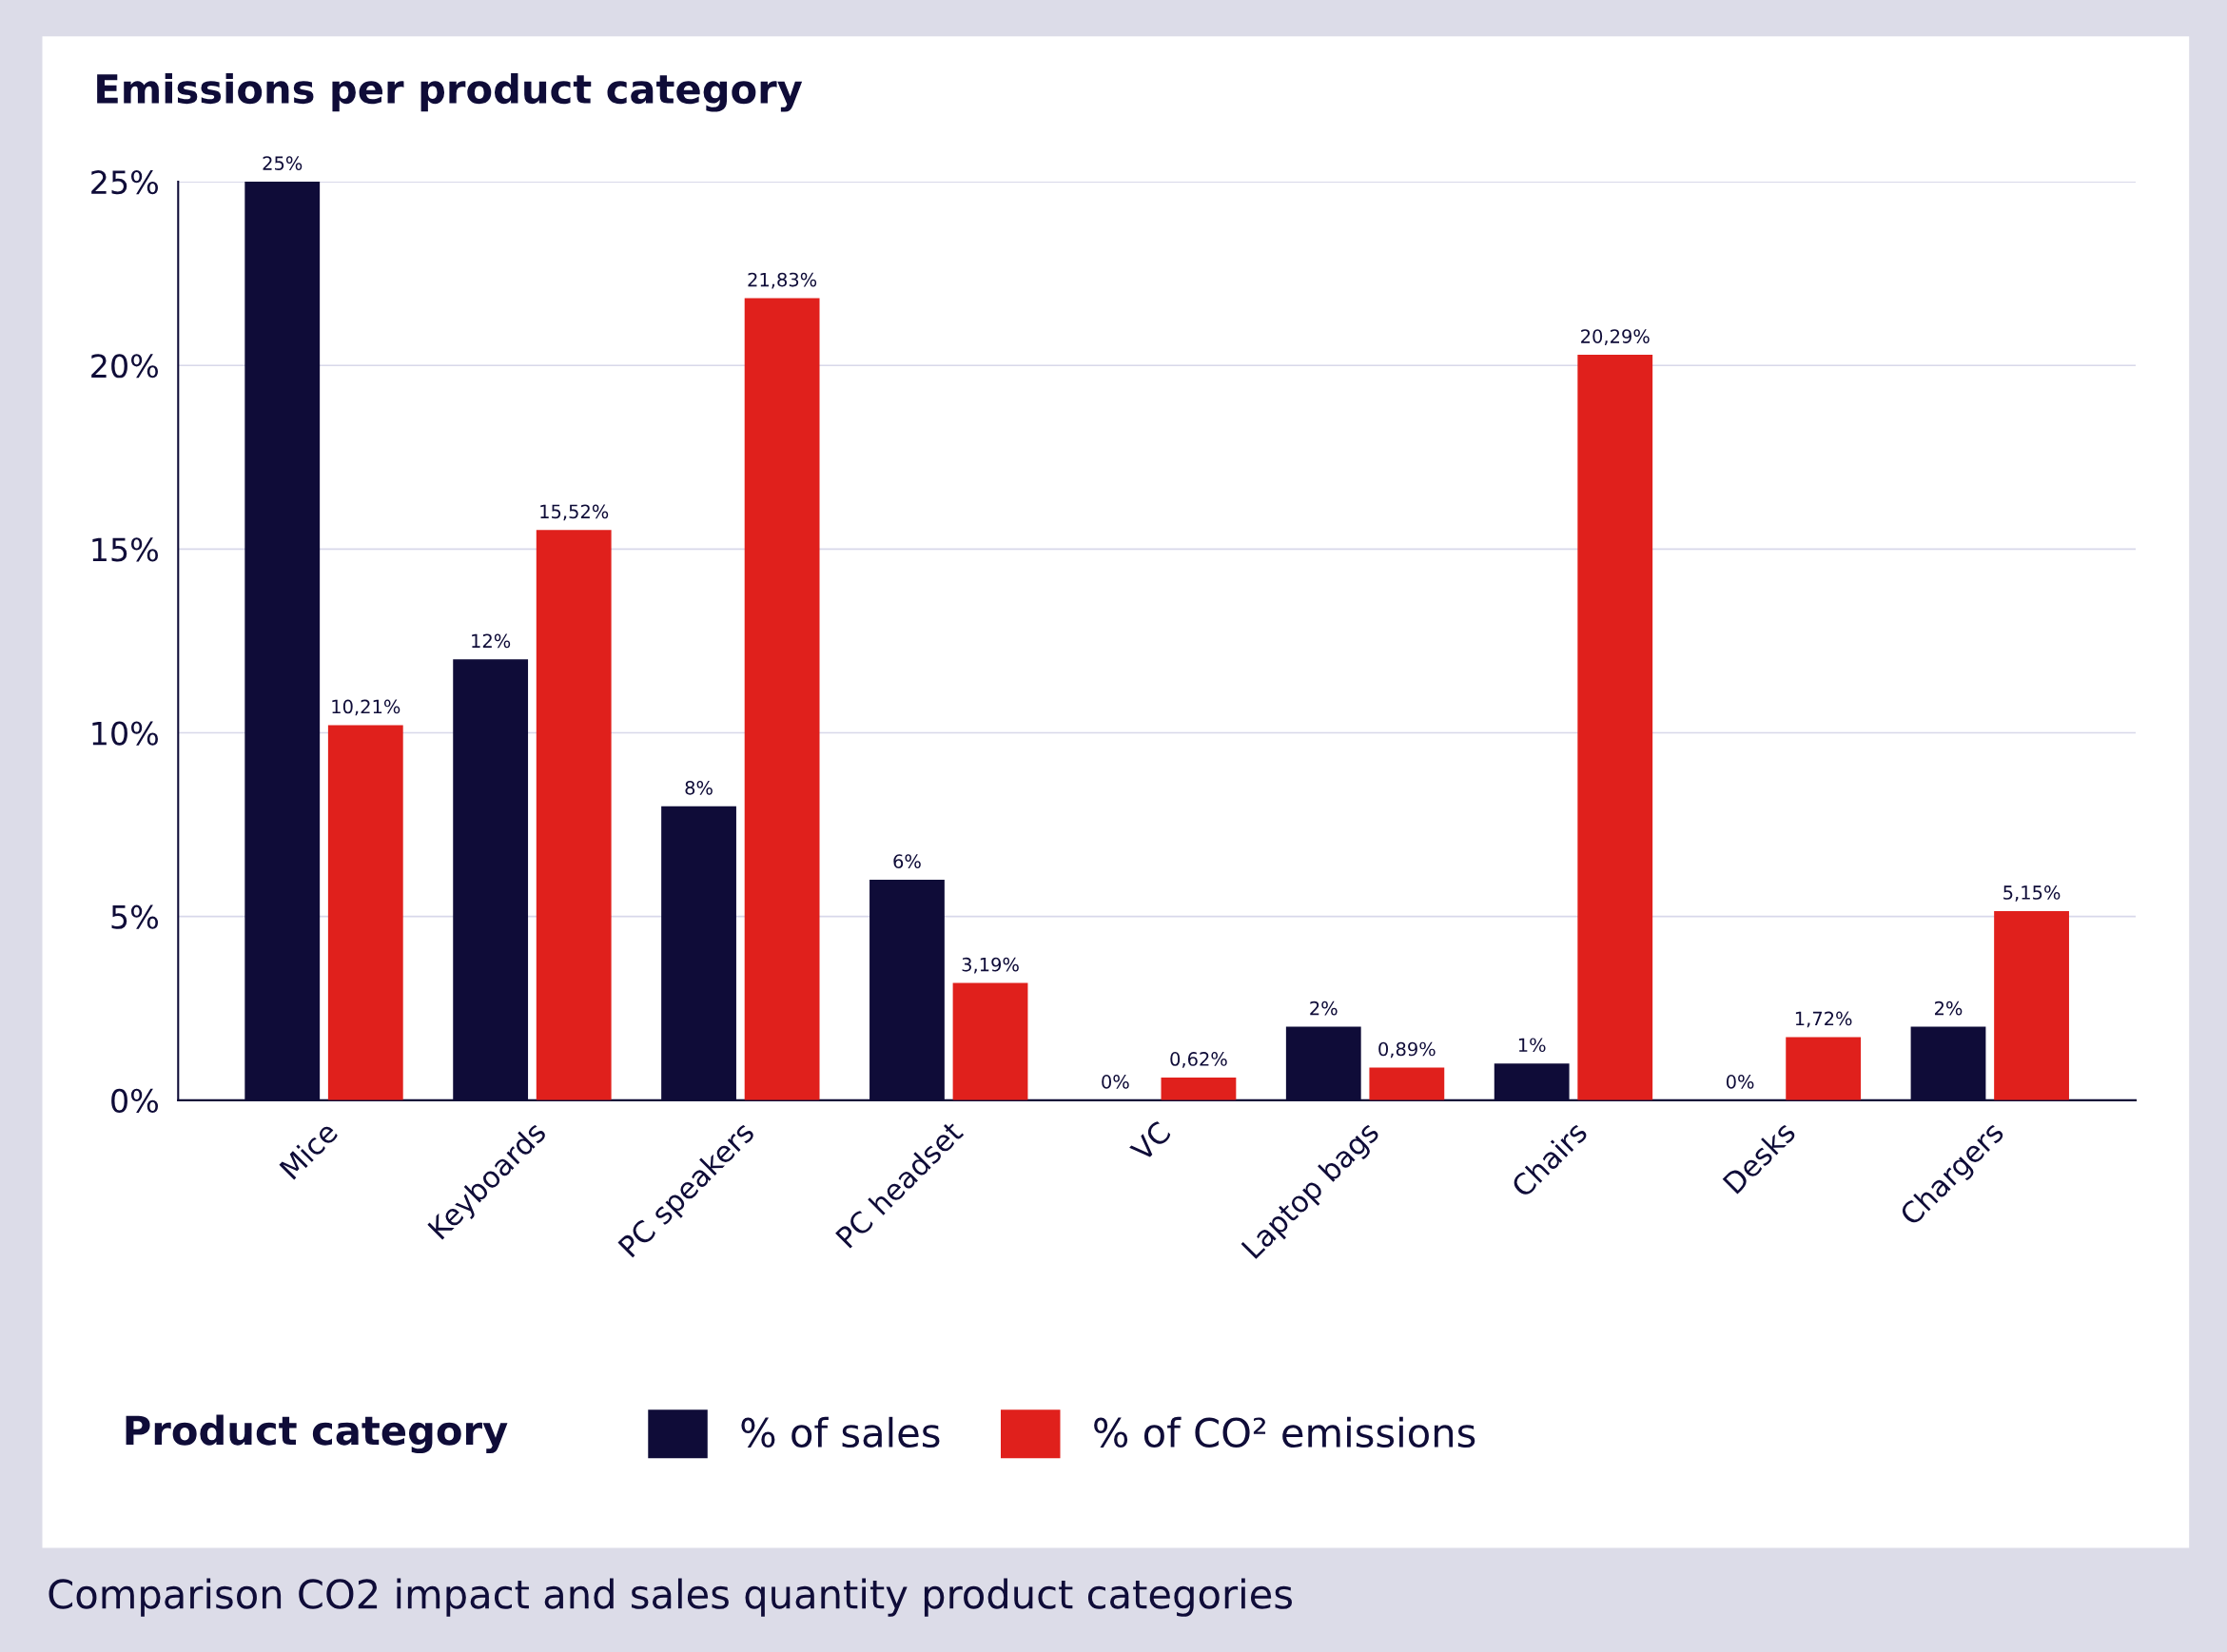 Image resolution: width=2227 pixels, height=1652 pixels. I want to click on data-label: 1,72%, so click(1823, 1019).